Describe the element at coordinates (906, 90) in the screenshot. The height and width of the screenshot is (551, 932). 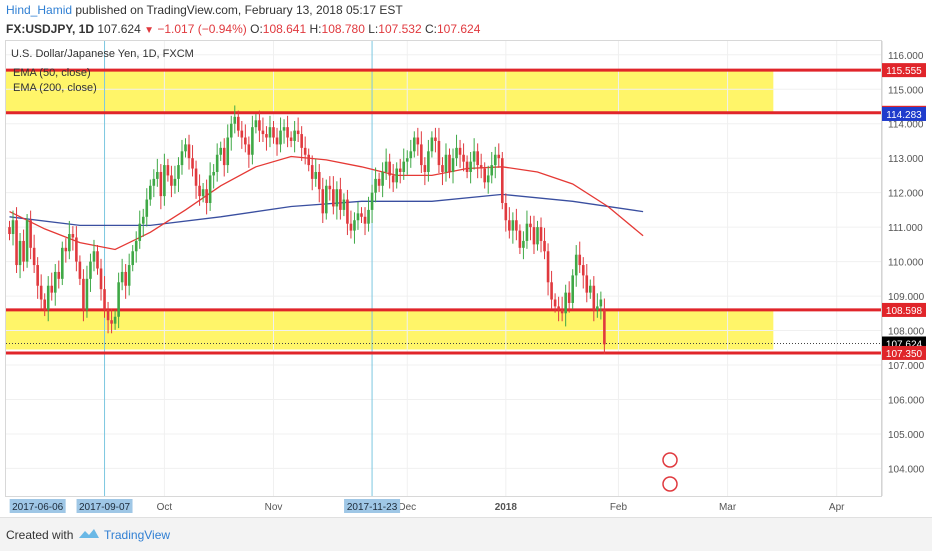
I see `y-tick-label: 115.000` at that location.